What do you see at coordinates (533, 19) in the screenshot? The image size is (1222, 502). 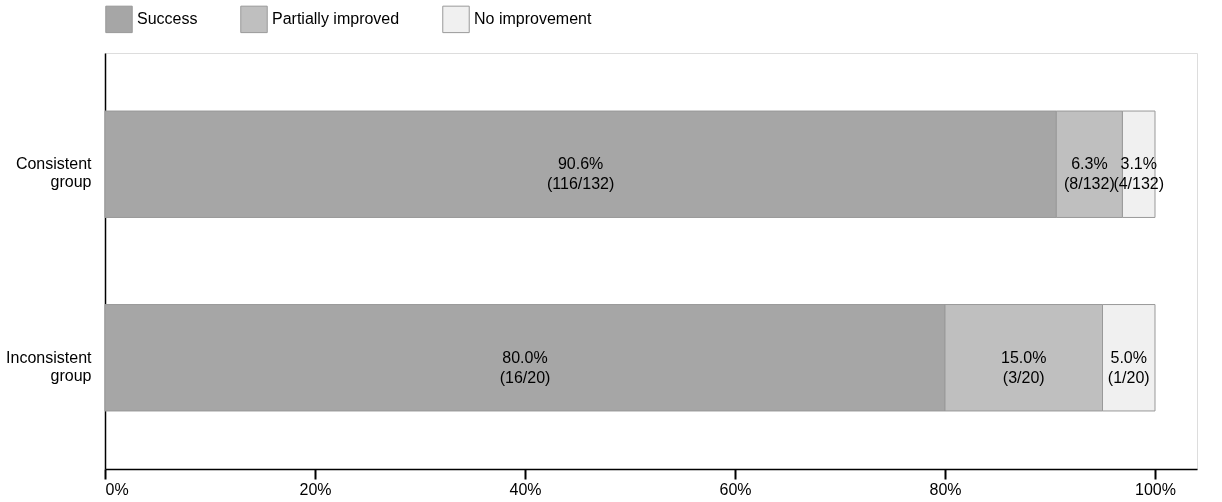 I see `legend-label: No improvement` at bounding box center [533, 19].